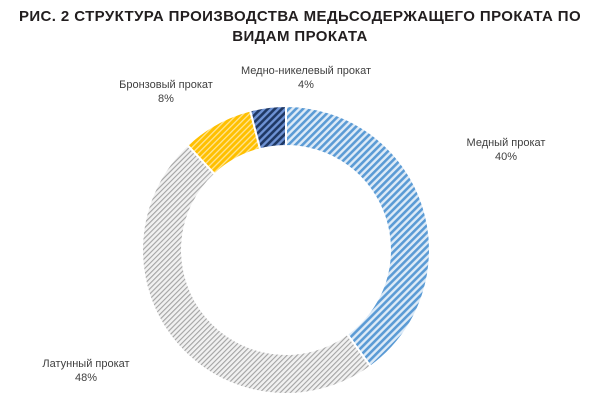 Image resolution: width=600 pixels, height=406 pixels. Describe the element at coordinates (506, 150) in the screenshot. I see `label-copper: Медный прокат 40%` at that location.